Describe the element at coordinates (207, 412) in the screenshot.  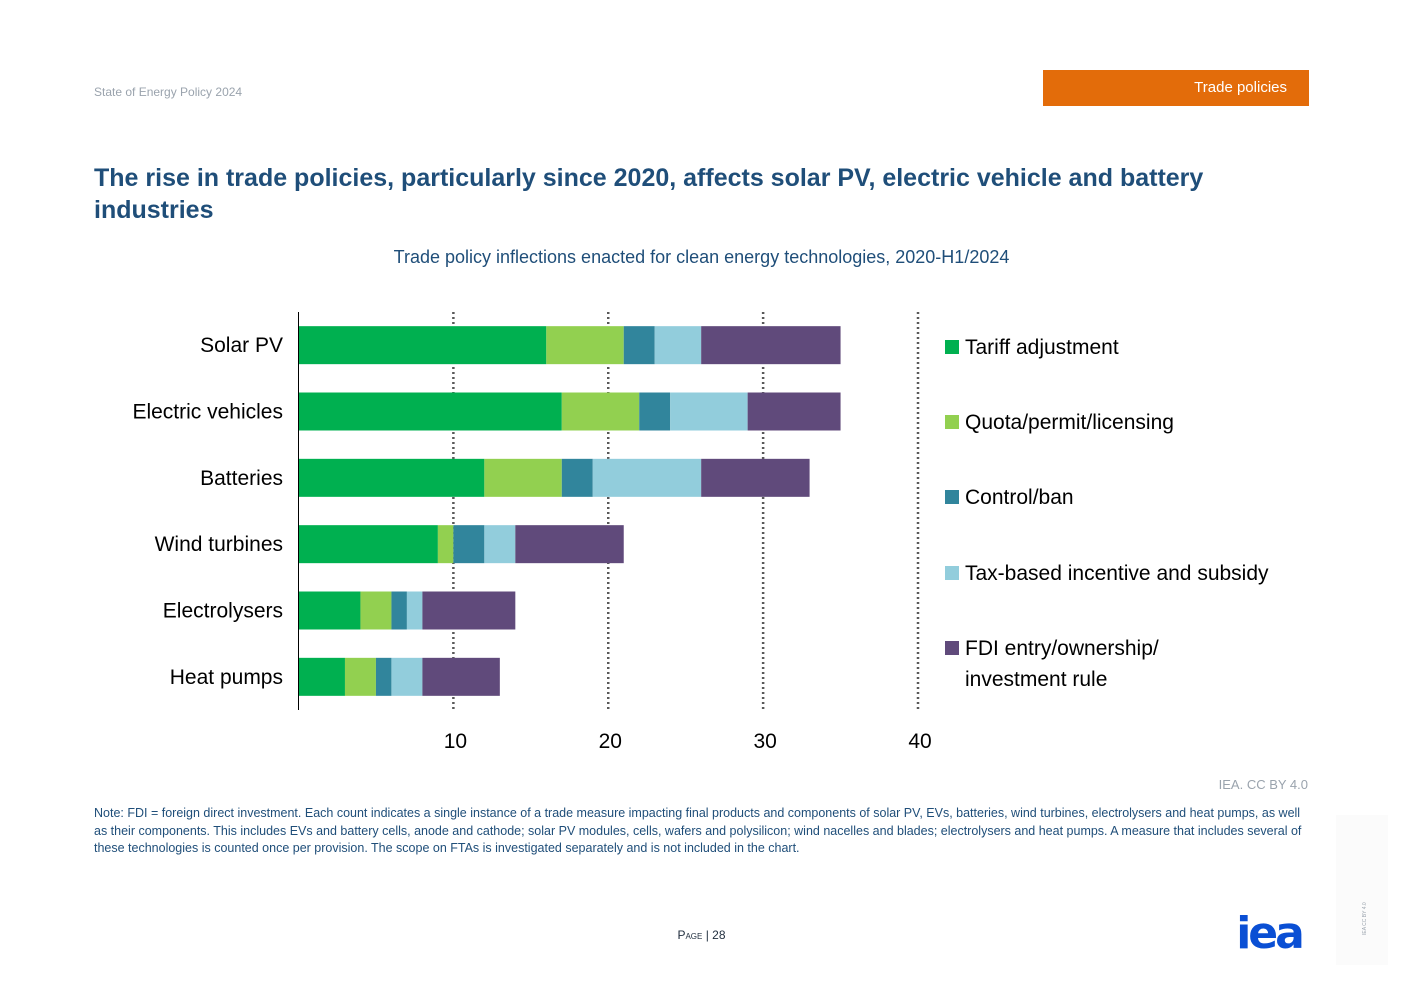
I see `category-label: Electric vehicles` at that location.